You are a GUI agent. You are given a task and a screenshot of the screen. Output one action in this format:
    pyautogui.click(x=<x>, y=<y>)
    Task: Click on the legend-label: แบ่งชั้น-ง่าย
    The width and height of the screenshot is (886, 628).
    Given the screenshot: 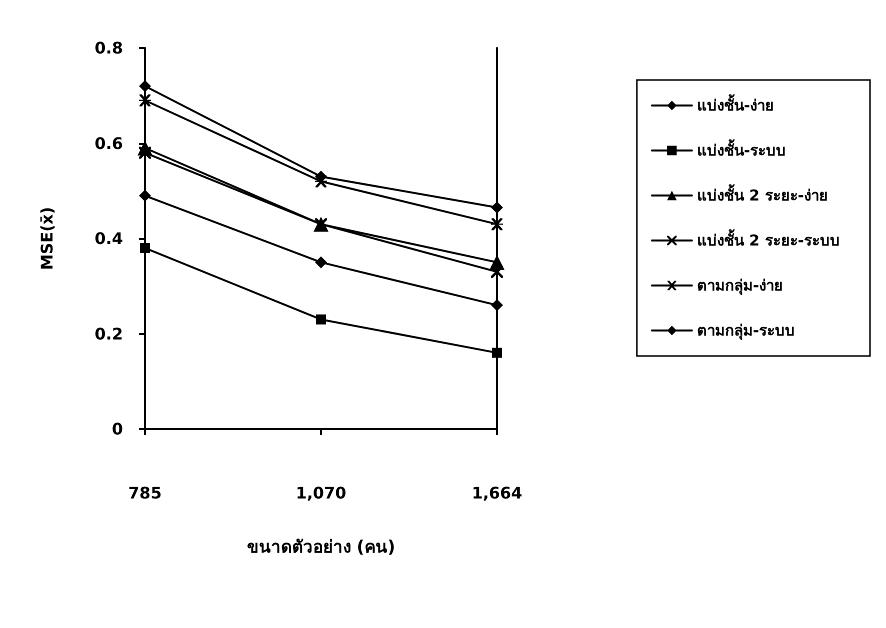 What is the action you would take?
    pyautogui.click(x=735, y=104)
    